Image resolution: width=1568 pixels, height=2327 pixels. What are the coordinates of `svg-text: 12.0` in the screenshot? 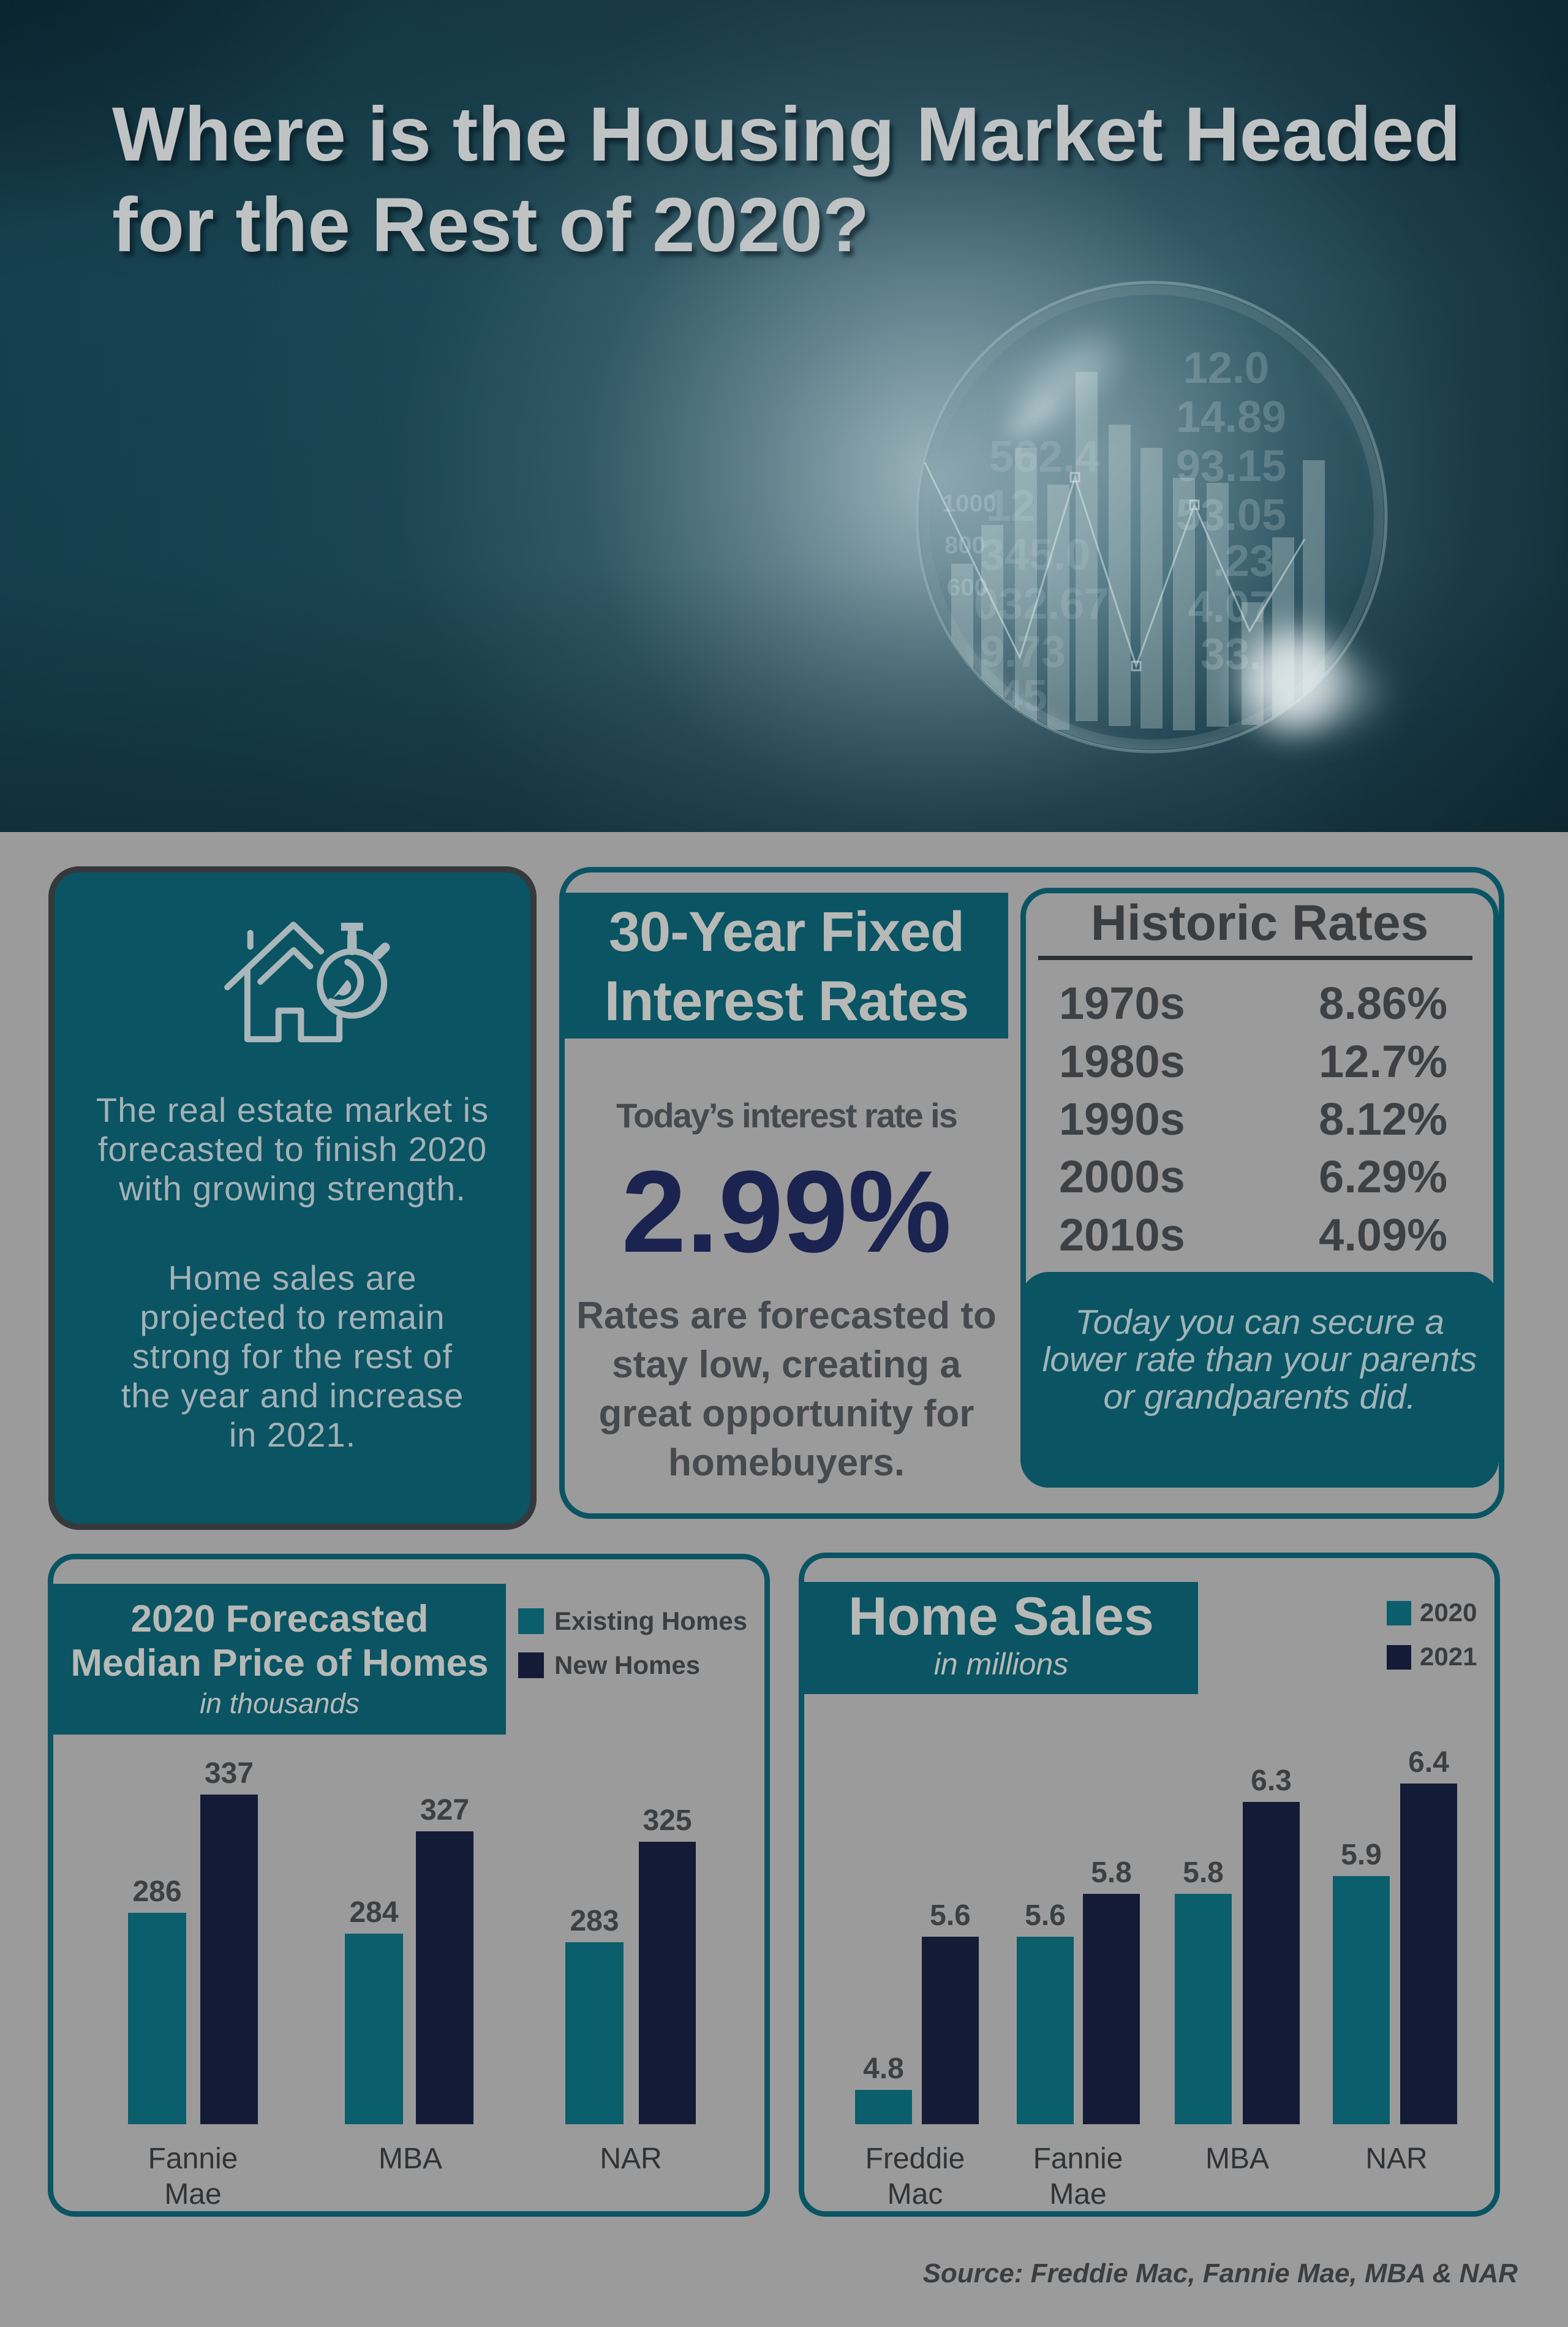 It's located at (1226, 368).